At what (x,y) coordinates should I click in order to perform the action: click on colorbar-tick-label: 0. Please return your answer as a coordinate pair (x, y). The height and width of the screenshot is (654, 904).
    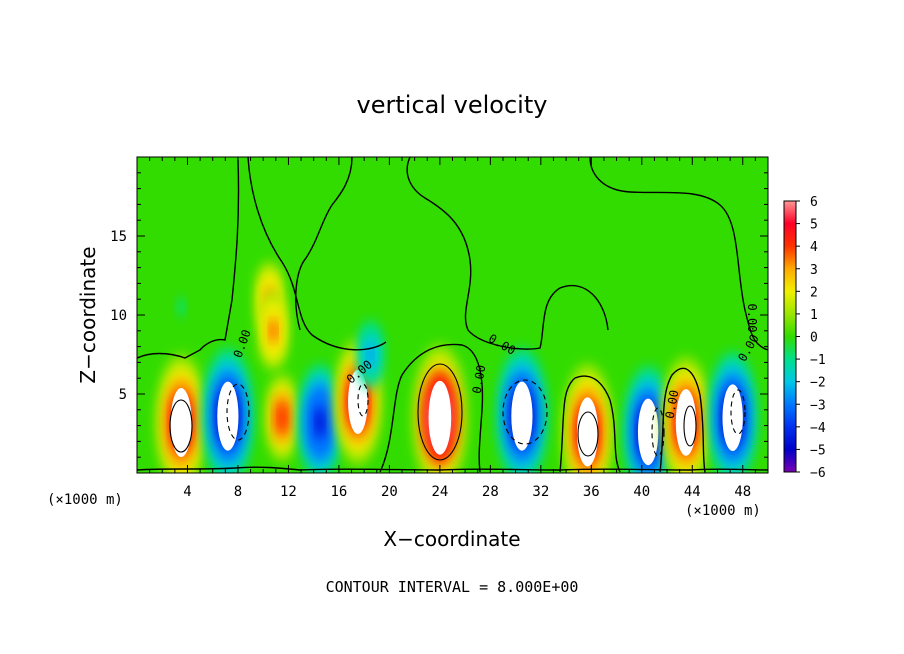
    Looking at the image, I should click on (814, 338).